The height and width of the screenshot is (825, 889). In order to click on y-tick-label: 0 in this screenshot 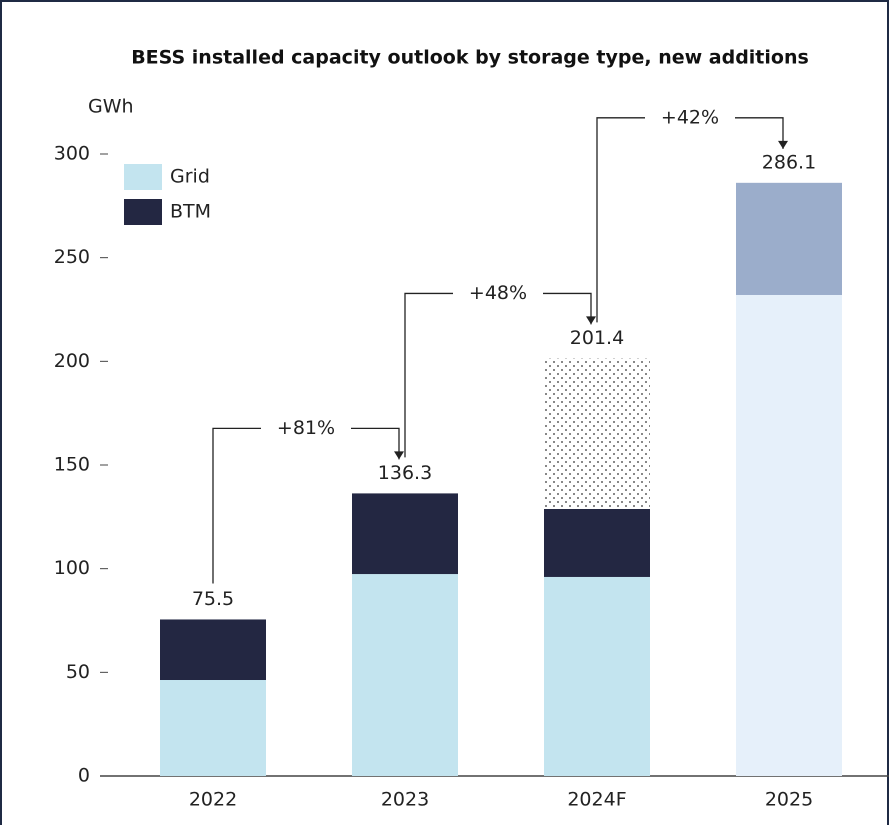, I will do `click(84, 776)`.